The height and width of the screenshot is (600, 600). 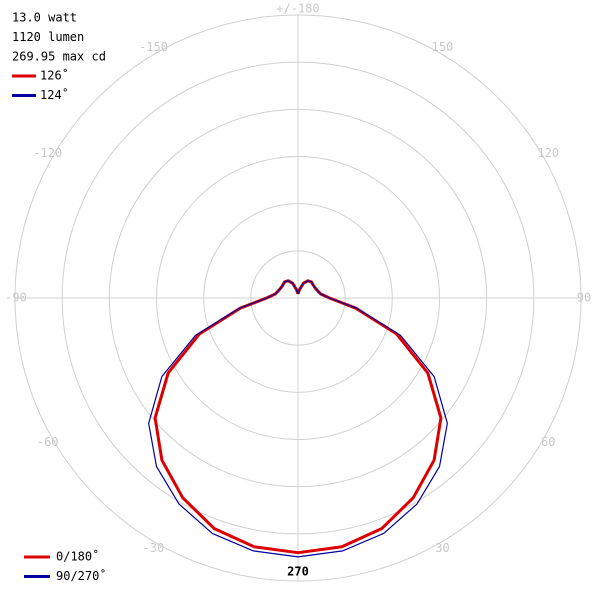 I want to click on angle-tick-label: -90, so click(x=16, y=298).